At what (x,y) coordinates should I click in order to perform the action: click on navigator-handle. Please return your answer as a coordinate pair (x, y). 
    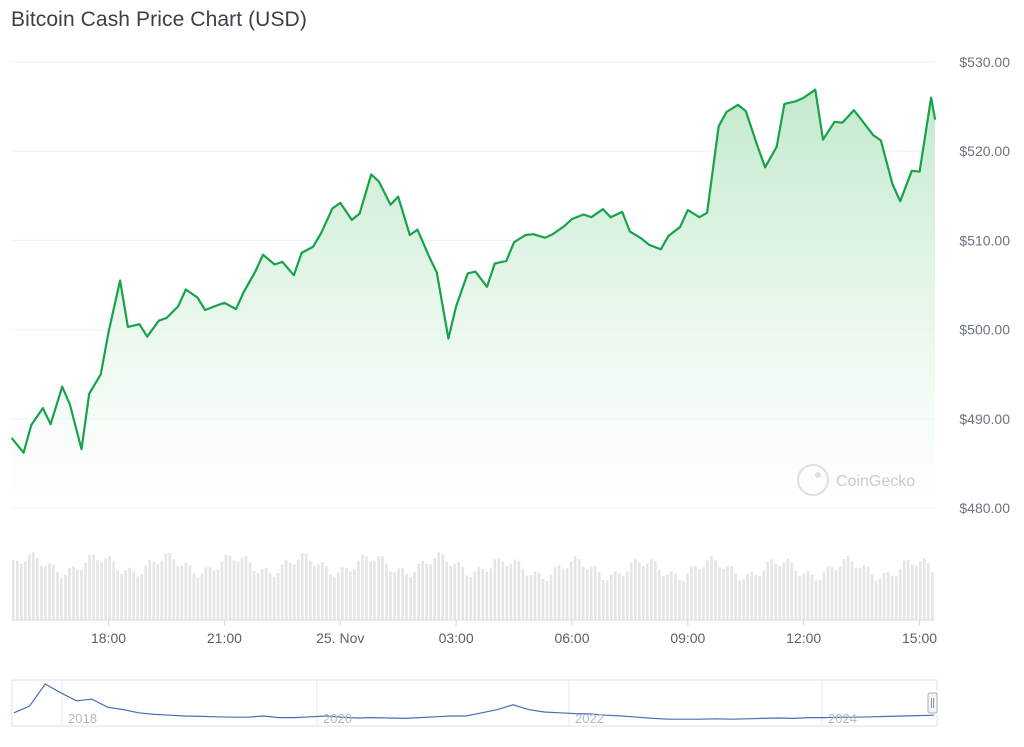
    Looking at the image, I should click on (932, 703).